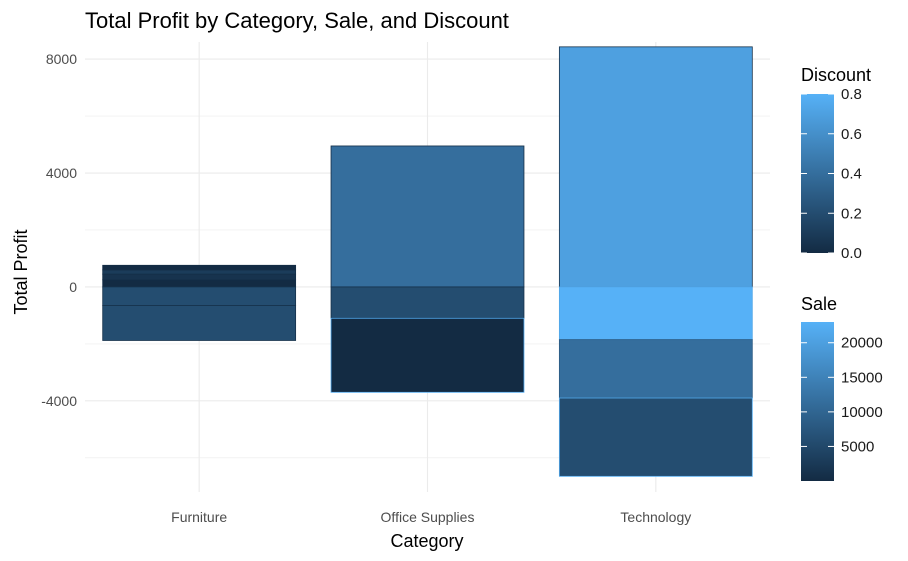 Image resolution: width=908 pixels, height=561 pixels. I want to click on y-tick-label: 0, so click(73, 287).